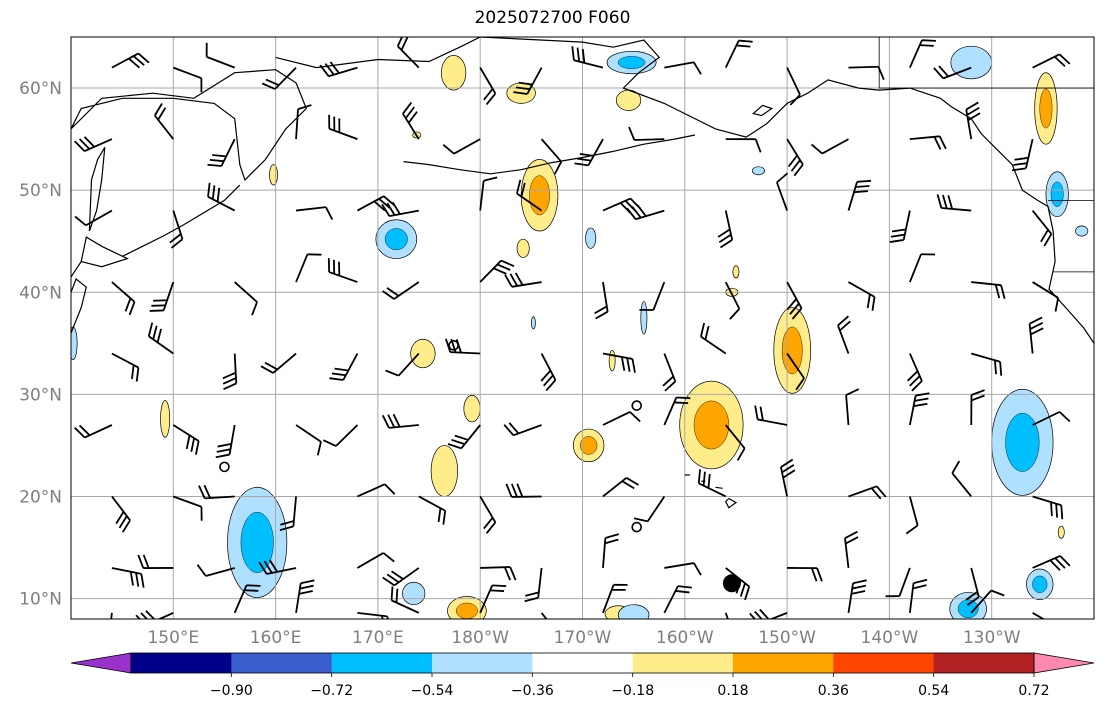 This screenshot has height=712, width=1105. Describe the element at coordinates (40, 89) in the screenshot. I see `lat-label: 60°N` at that location.